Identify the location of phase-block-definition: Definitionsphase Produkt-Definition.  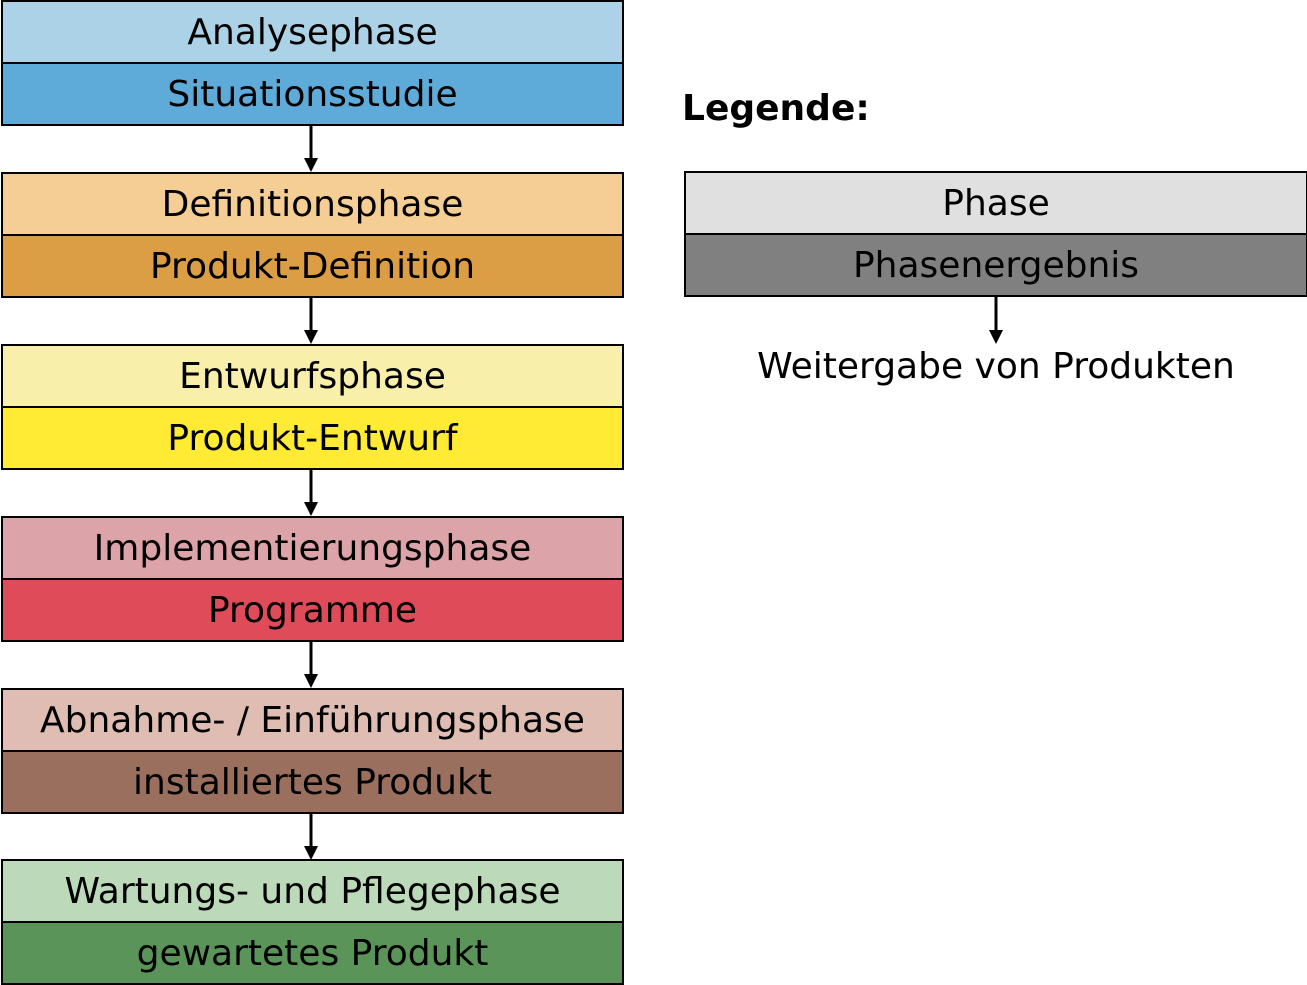
(312, 235).